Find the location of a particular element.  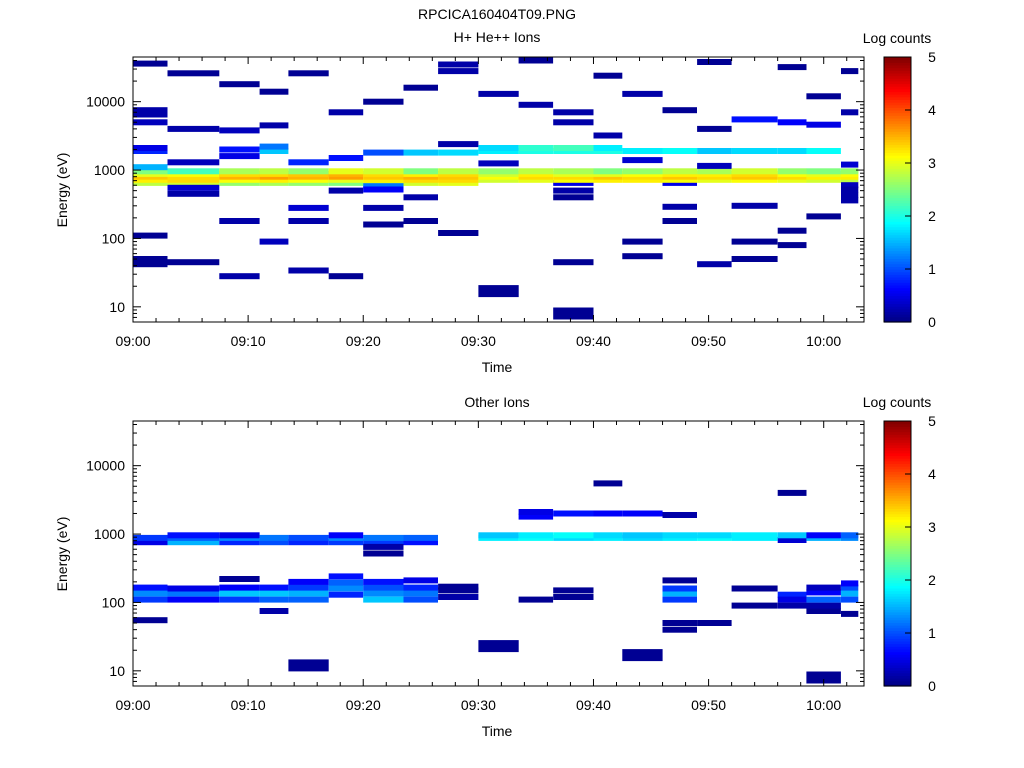

colorbar: 0 1 2 3 4 5 is located at coordinates (909, 189).